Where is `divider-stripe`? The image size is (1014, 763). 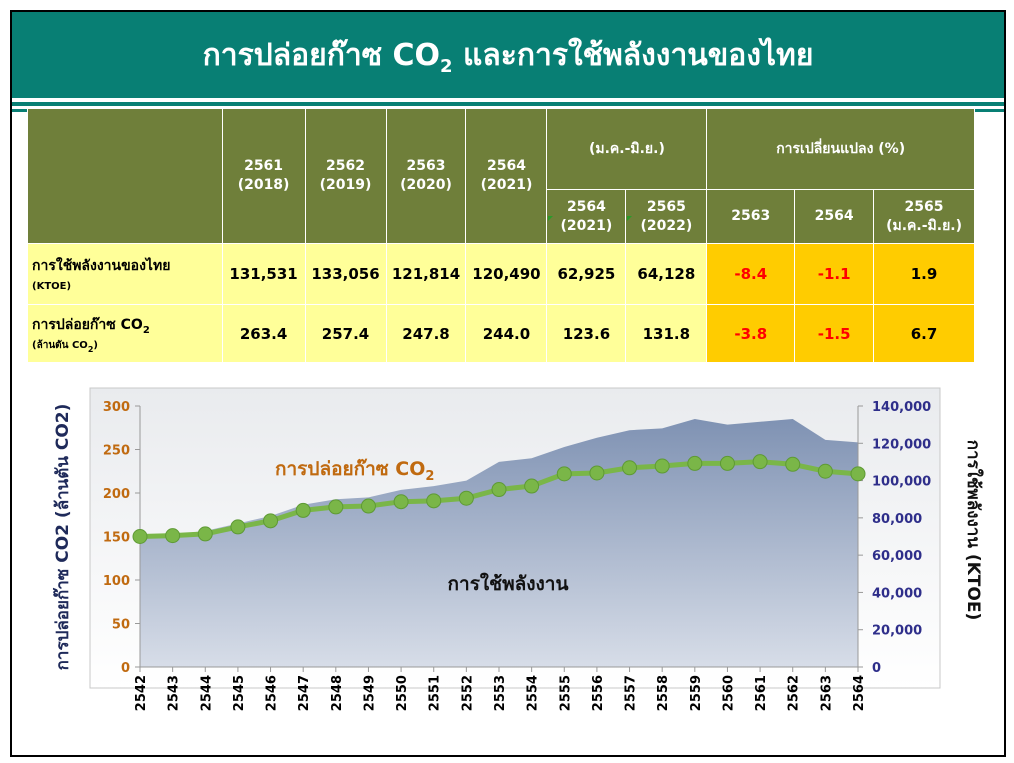
divider-stripe is located at coordinates (508, 104).